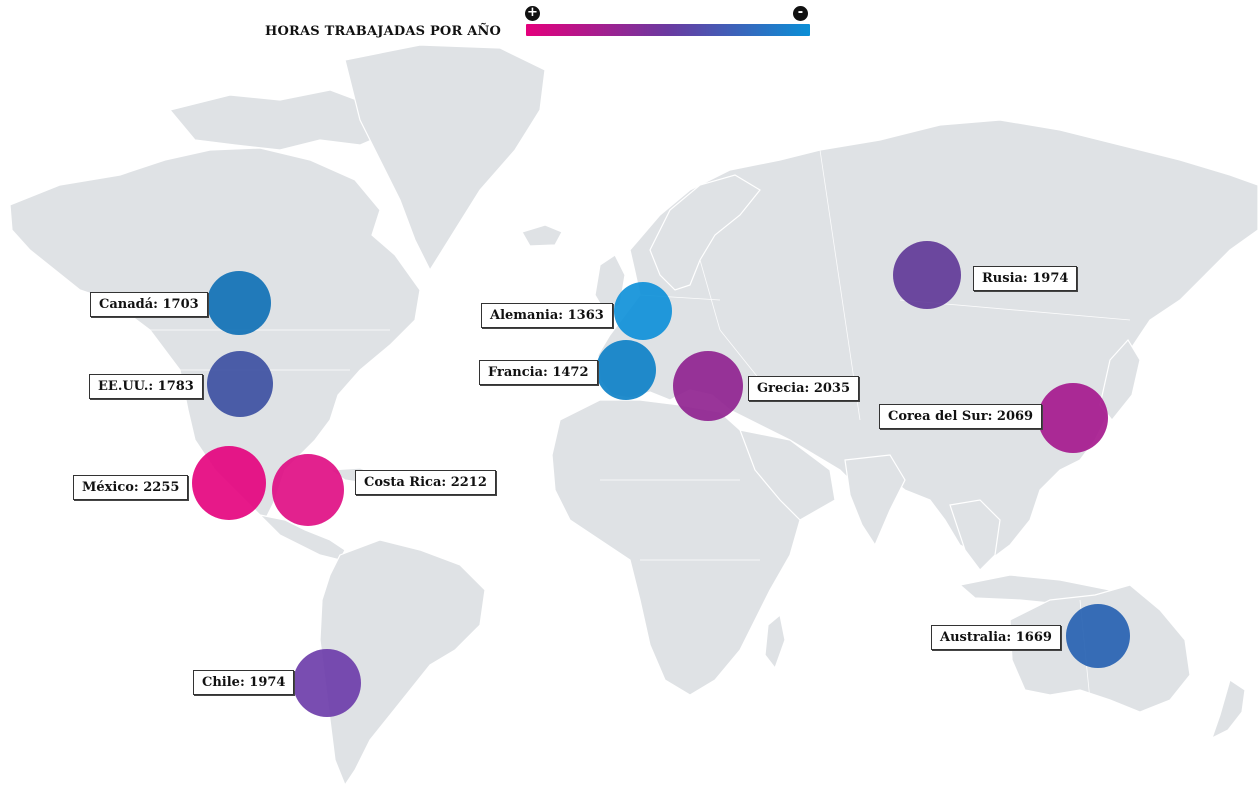 The height and width of the screenshot is (789, 1260). Describe the element at coordinates (927, 275) in the screenshot. I see `bubble-rusia` at that location.